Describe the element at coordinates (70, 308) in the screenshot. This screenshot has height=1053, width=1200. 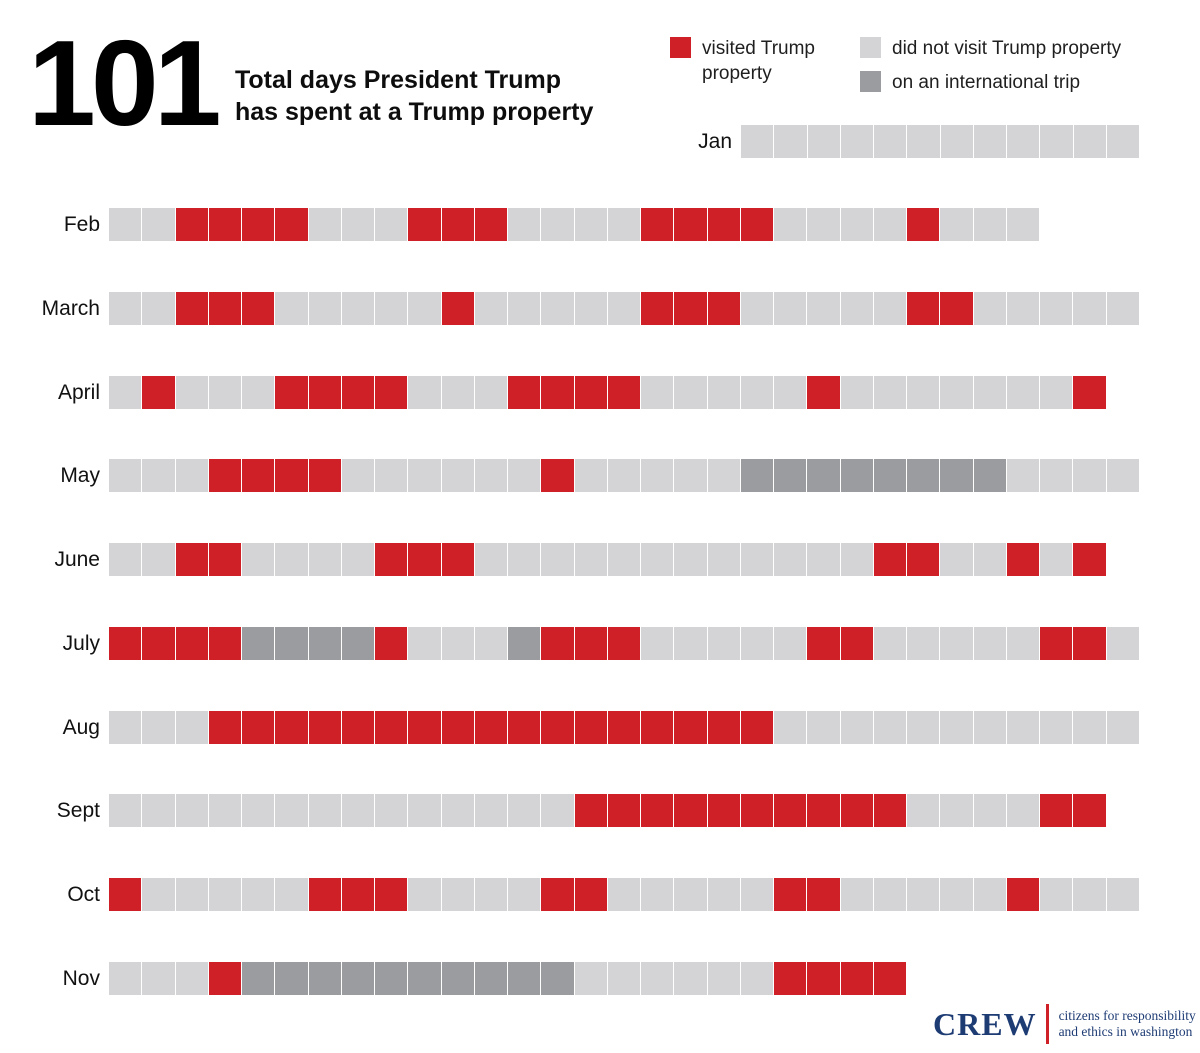
I see `month-label-march: March` at that location.